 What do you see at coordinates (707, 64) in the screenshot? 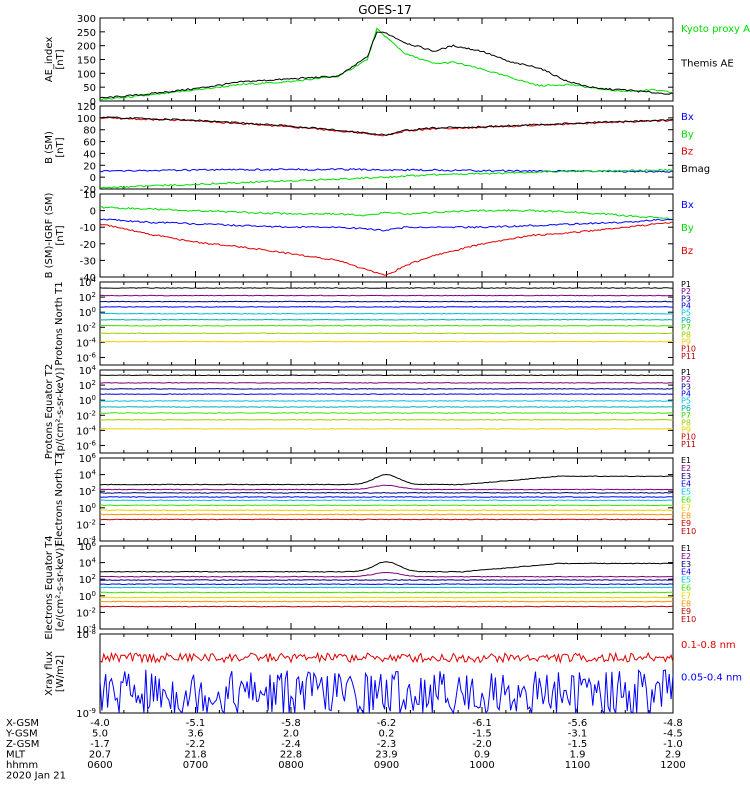
I see `legend-item: Themis AE` at bounding box center [707, 64].